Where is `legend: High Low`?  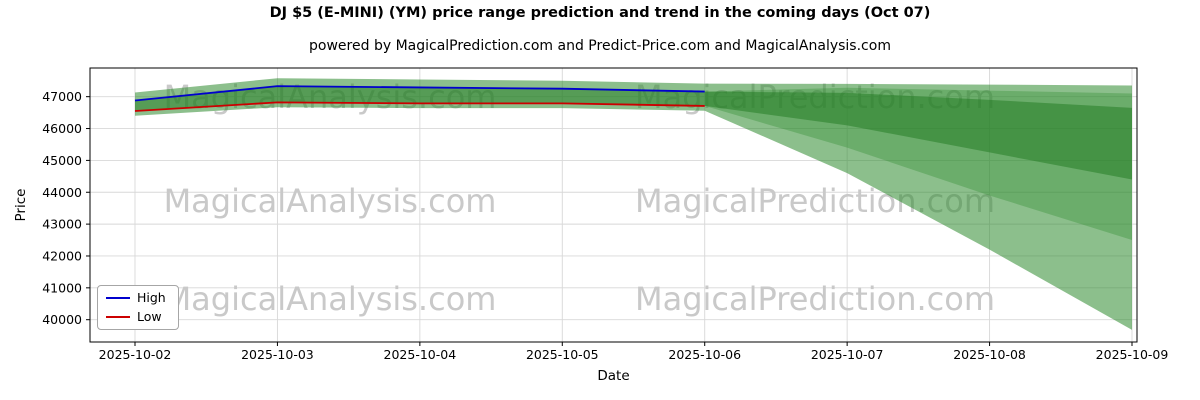 legend: High Low is located at coordinates (138, 307).